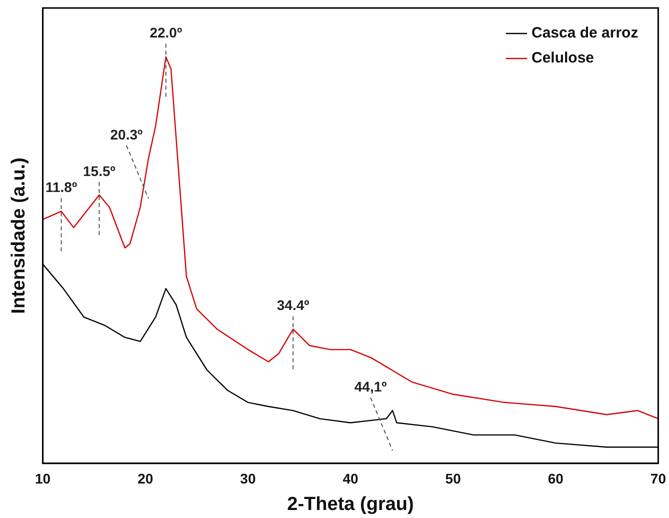 The height and width of the screenshot is (518, 669). Describe the element at coordinates (562, 58) in the screenshot. I see `legend-label: Celulose` at that location.